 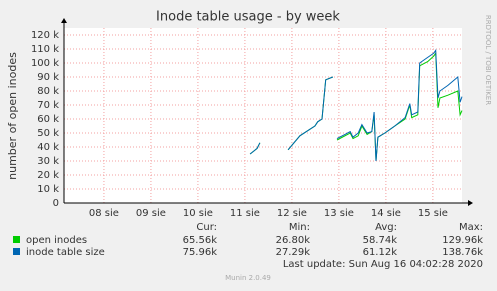 I want to click on stat-value: 26.80k, so click(x=293, y=240).